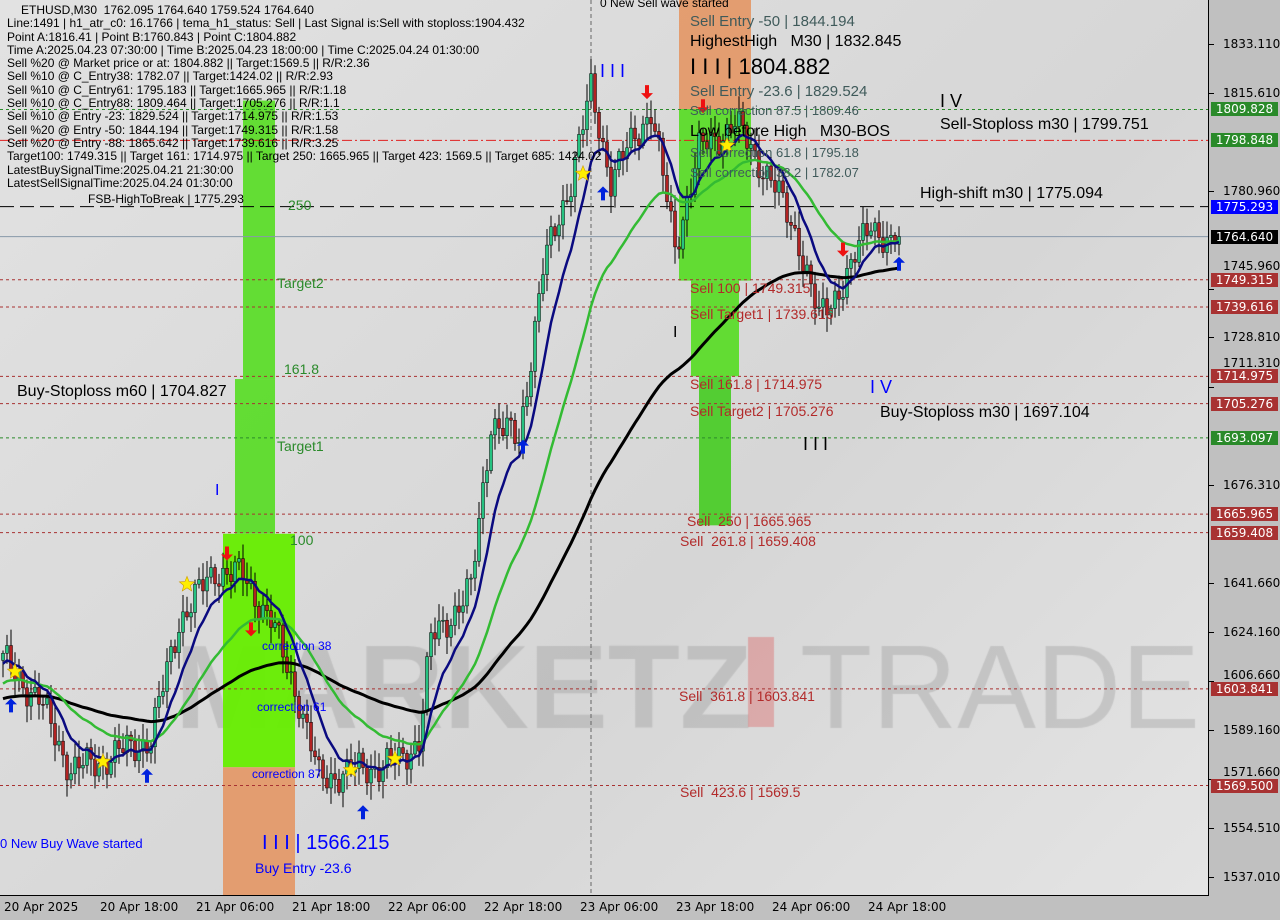 Image resolution: width=1280 pixels, height=920 pixels. What do you see at coordinates (727, 144) in the screenshot?
I see `signal-star-icon` at bounding box center [727, 144].